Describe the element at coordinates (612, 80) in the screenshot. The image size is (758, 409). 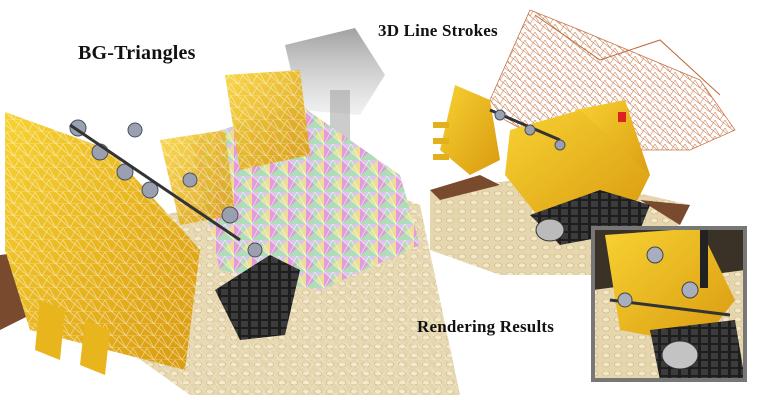
I see `line-strokes-render` at that location.